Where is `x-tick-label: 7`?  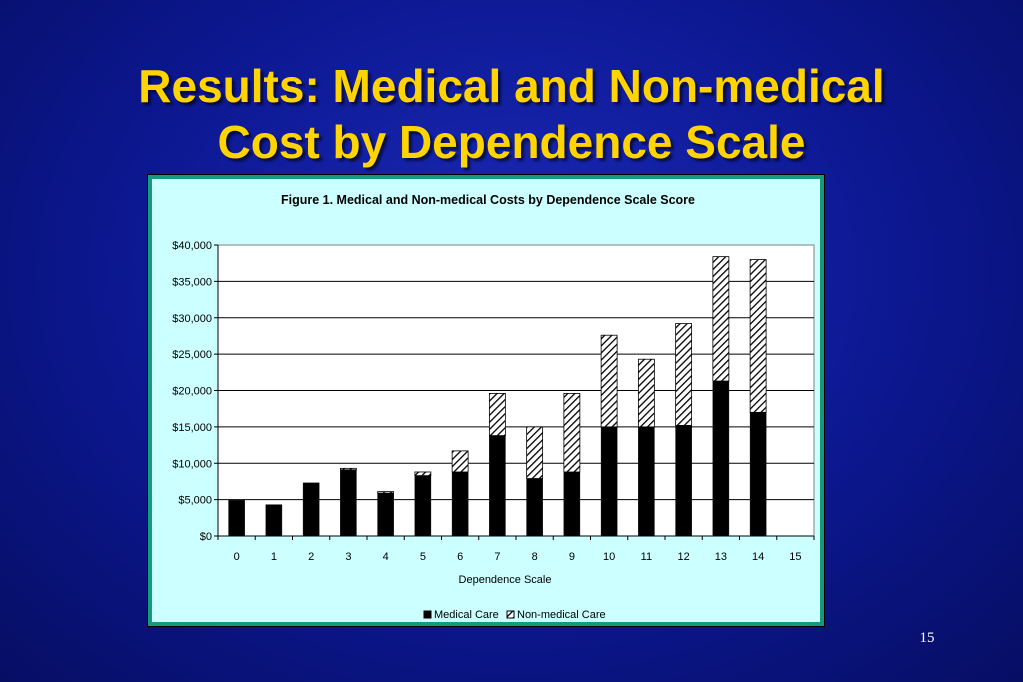 x-tick-label: 7 is located at coordinates (497, 557).